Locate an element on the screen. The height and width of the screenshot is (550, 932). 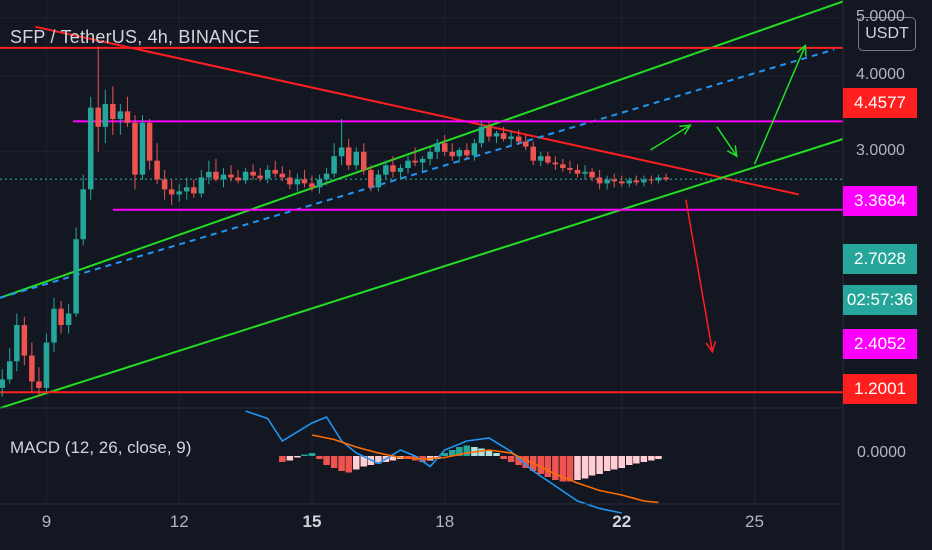
macd-indicator-label: MACD (12, 26, close, 9) is located at coordinates (101, 447).